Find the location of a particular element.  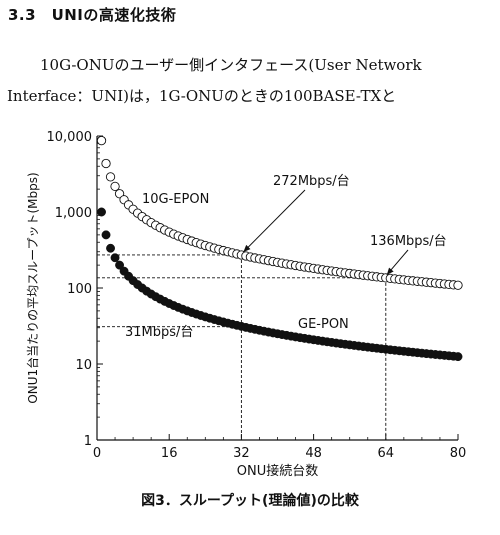

annotation-31: 31Mbps/台 is located at coordinates (159, 332).